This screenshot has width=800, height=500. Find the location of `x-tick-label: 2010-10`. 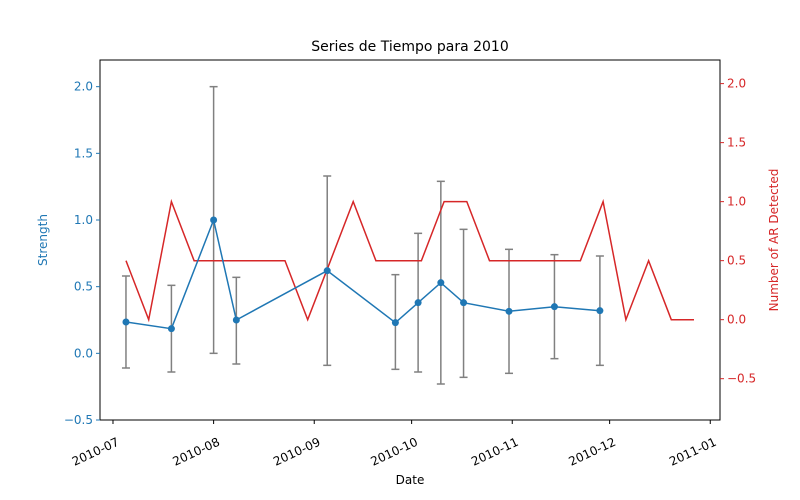

x-tick-label: 2010-10 is located at coordinates (394, 452).